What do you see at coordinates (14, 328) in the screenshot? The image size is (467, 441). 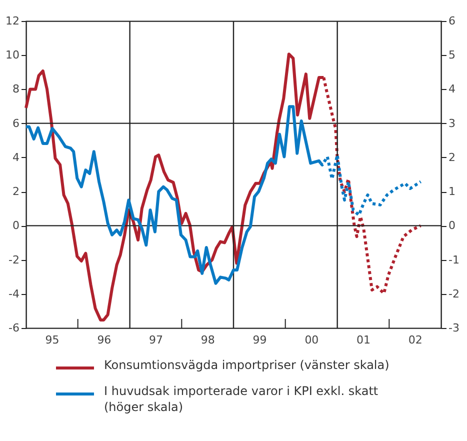 I see `y-tick-label: -6` at bounding box center [14, 328].